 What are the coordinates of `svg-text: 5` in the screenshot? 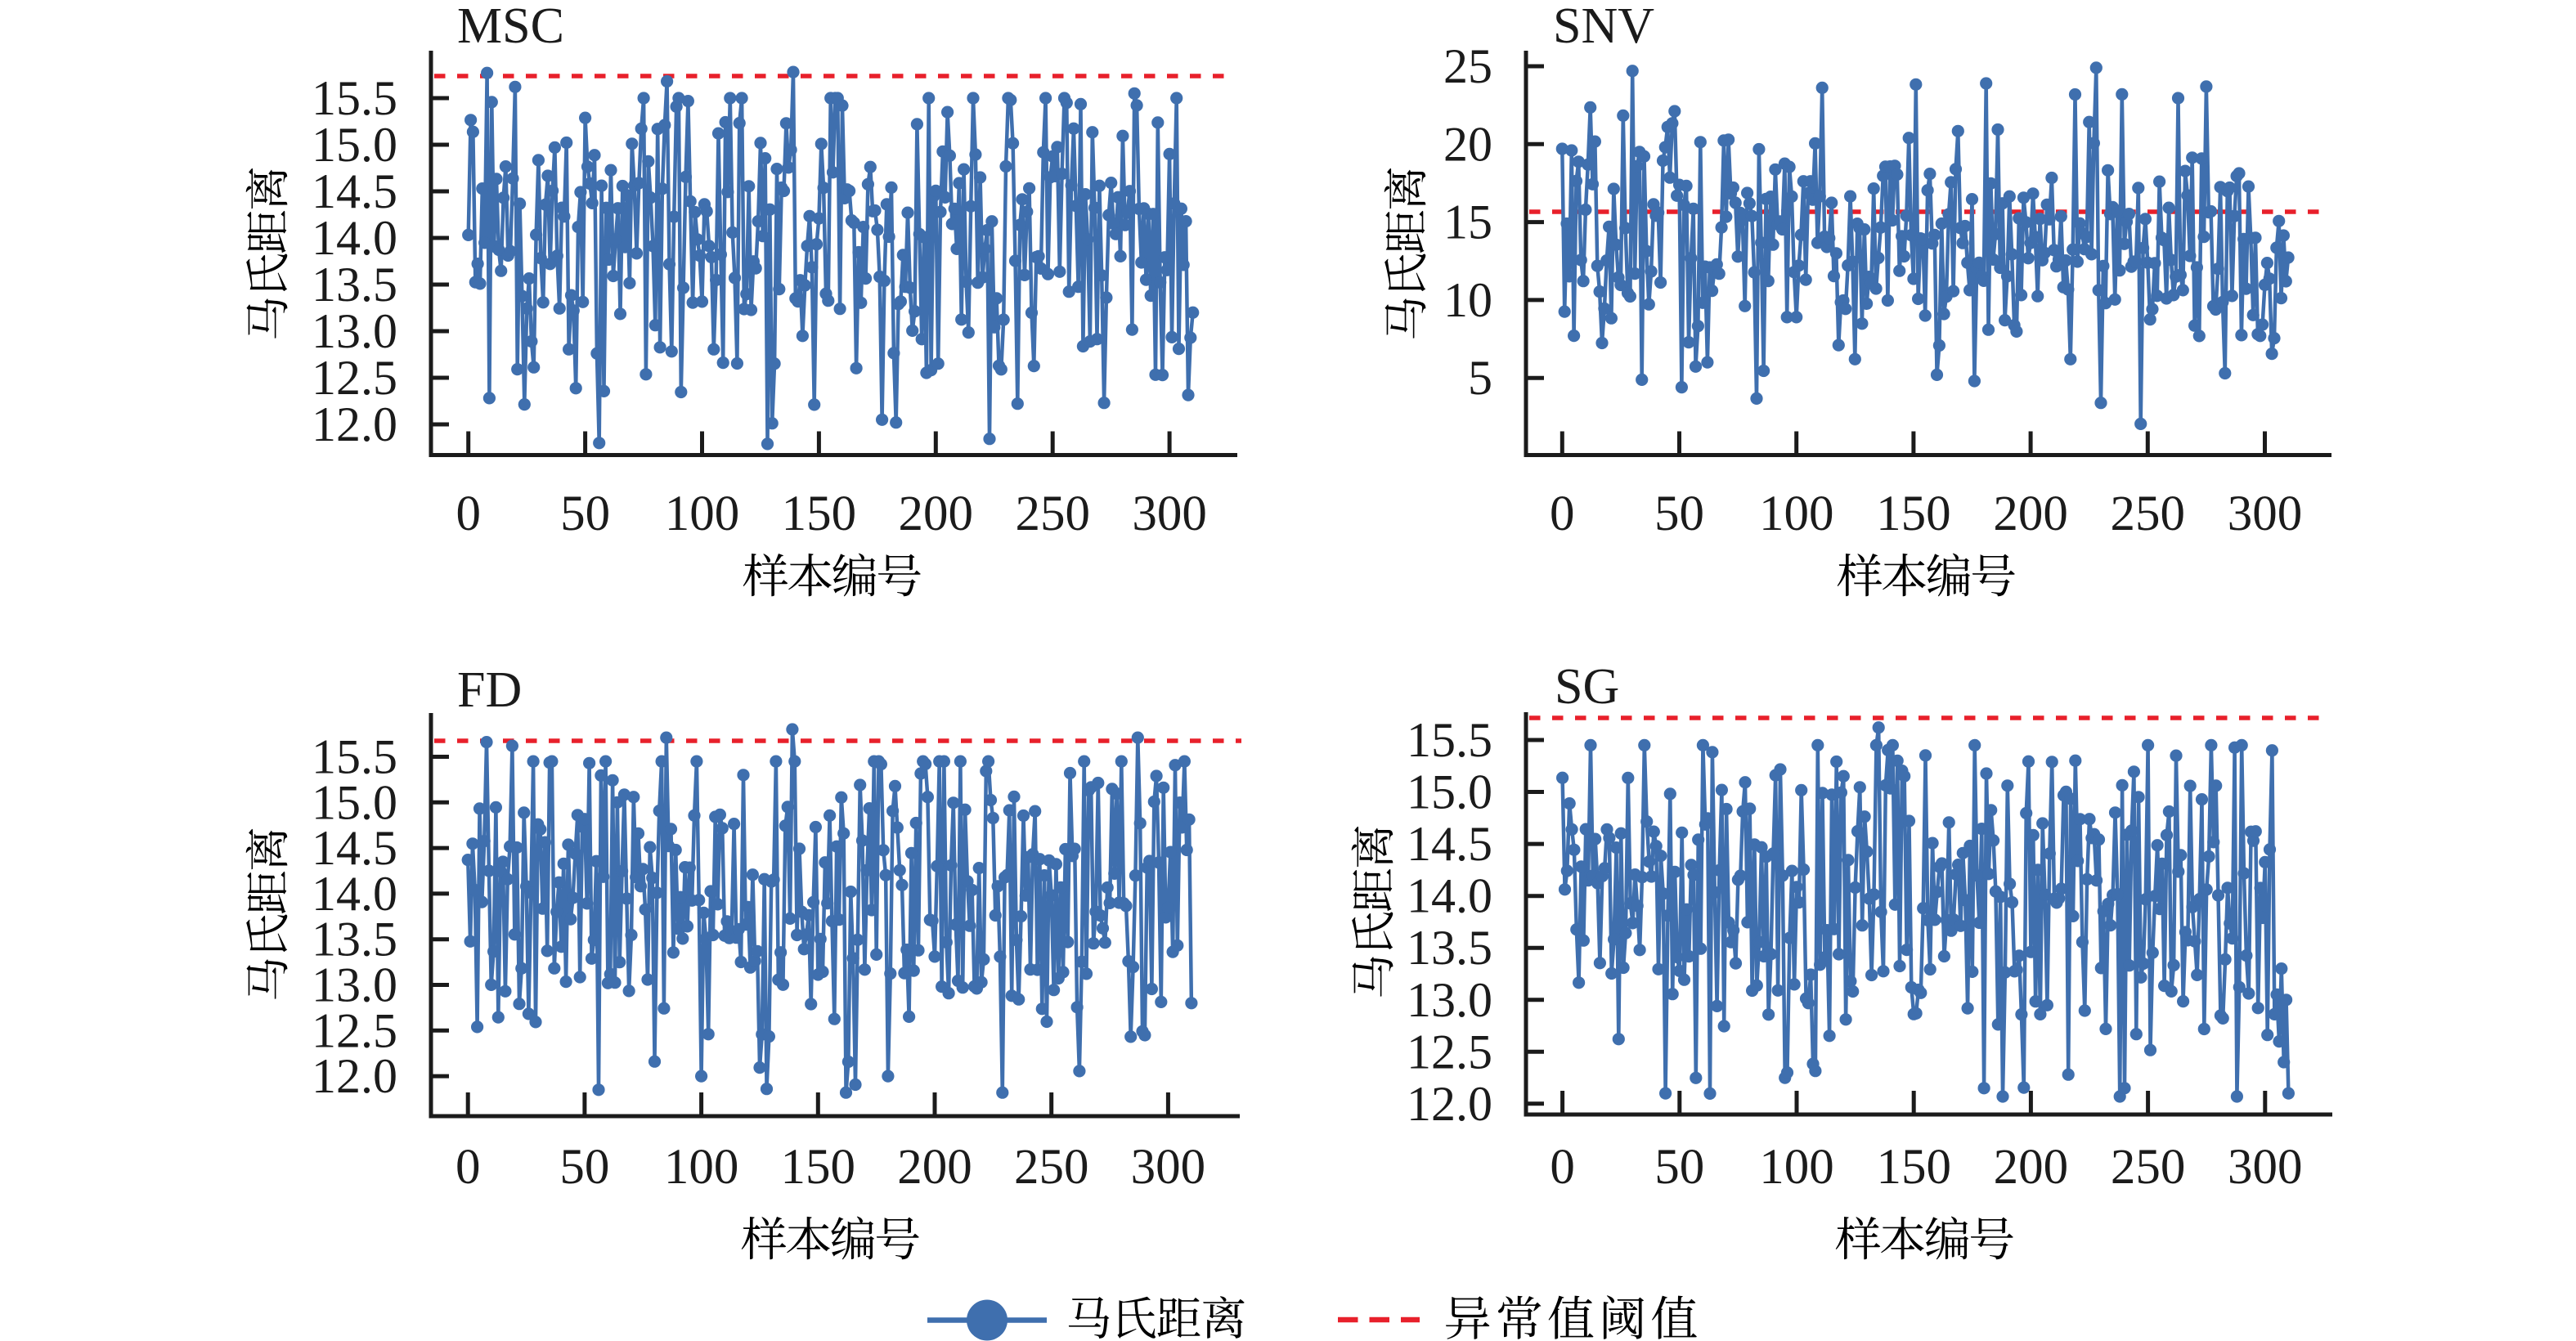 It's located at (1480, 378).